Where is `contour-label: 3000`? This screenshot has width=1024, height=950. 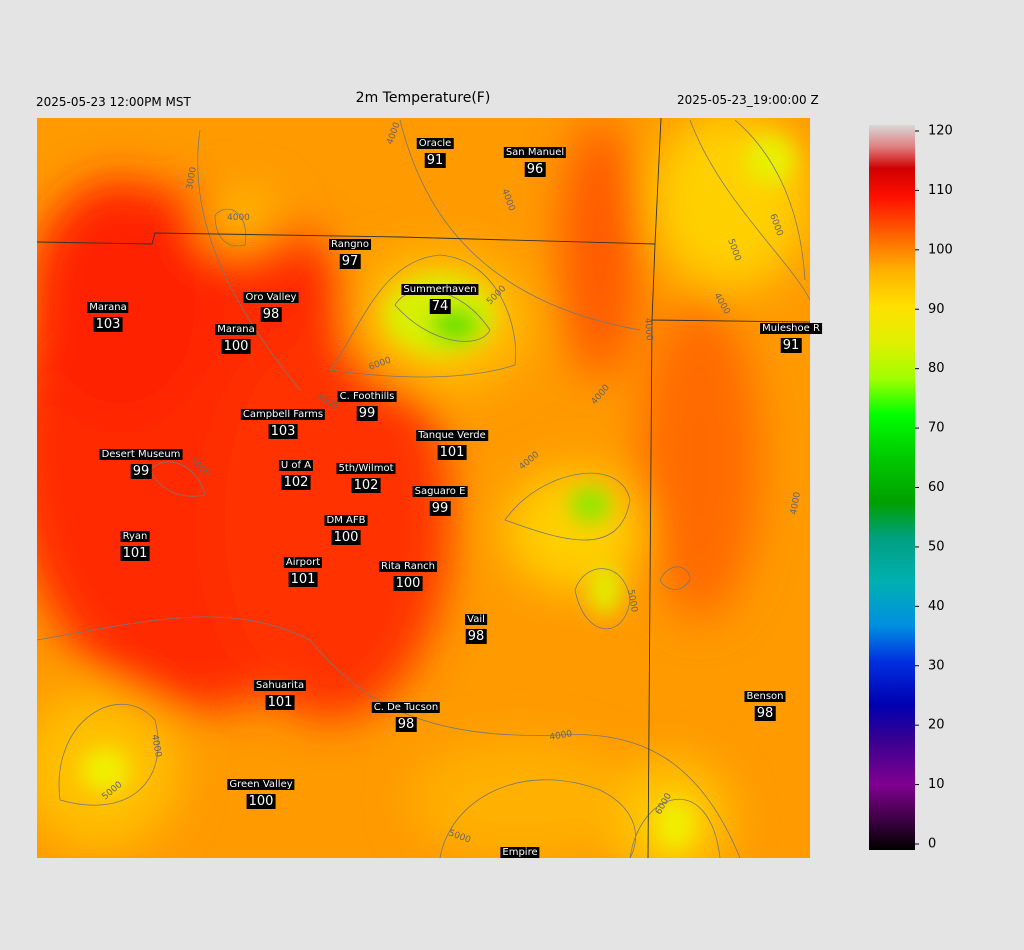
contour-label: 3000 is located at coordinates (192, 178).